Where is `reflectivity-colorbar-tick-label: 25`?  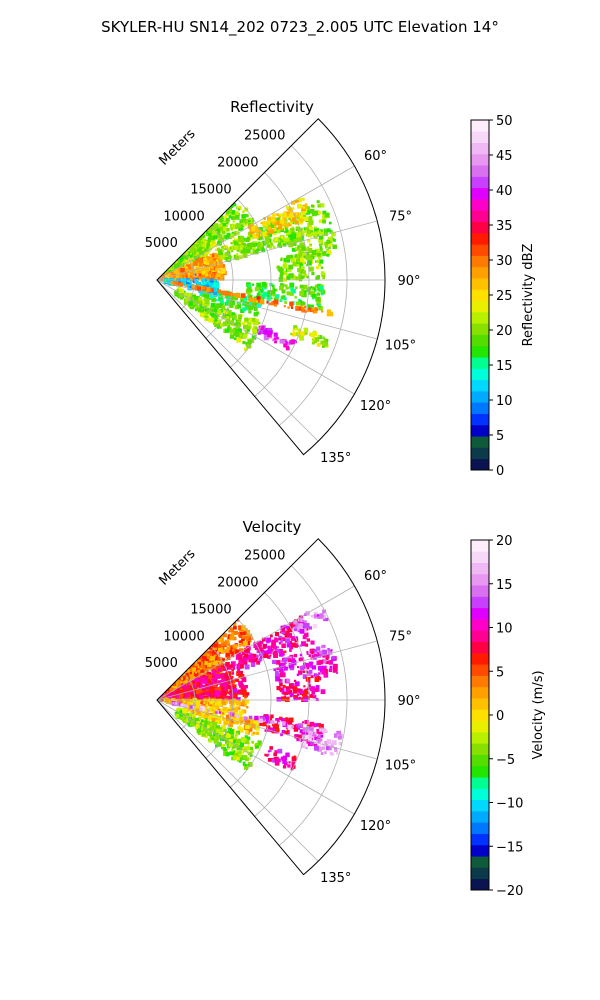 reflectivity-colorbar-tick-label: 25 is located at coordinates (504, 296).